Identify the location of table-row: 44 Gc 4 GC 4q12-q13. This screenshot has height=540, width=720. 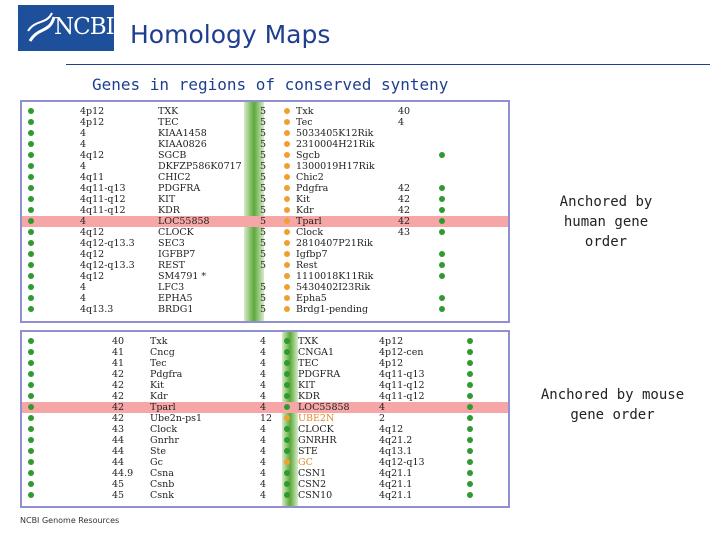
(265, 462).